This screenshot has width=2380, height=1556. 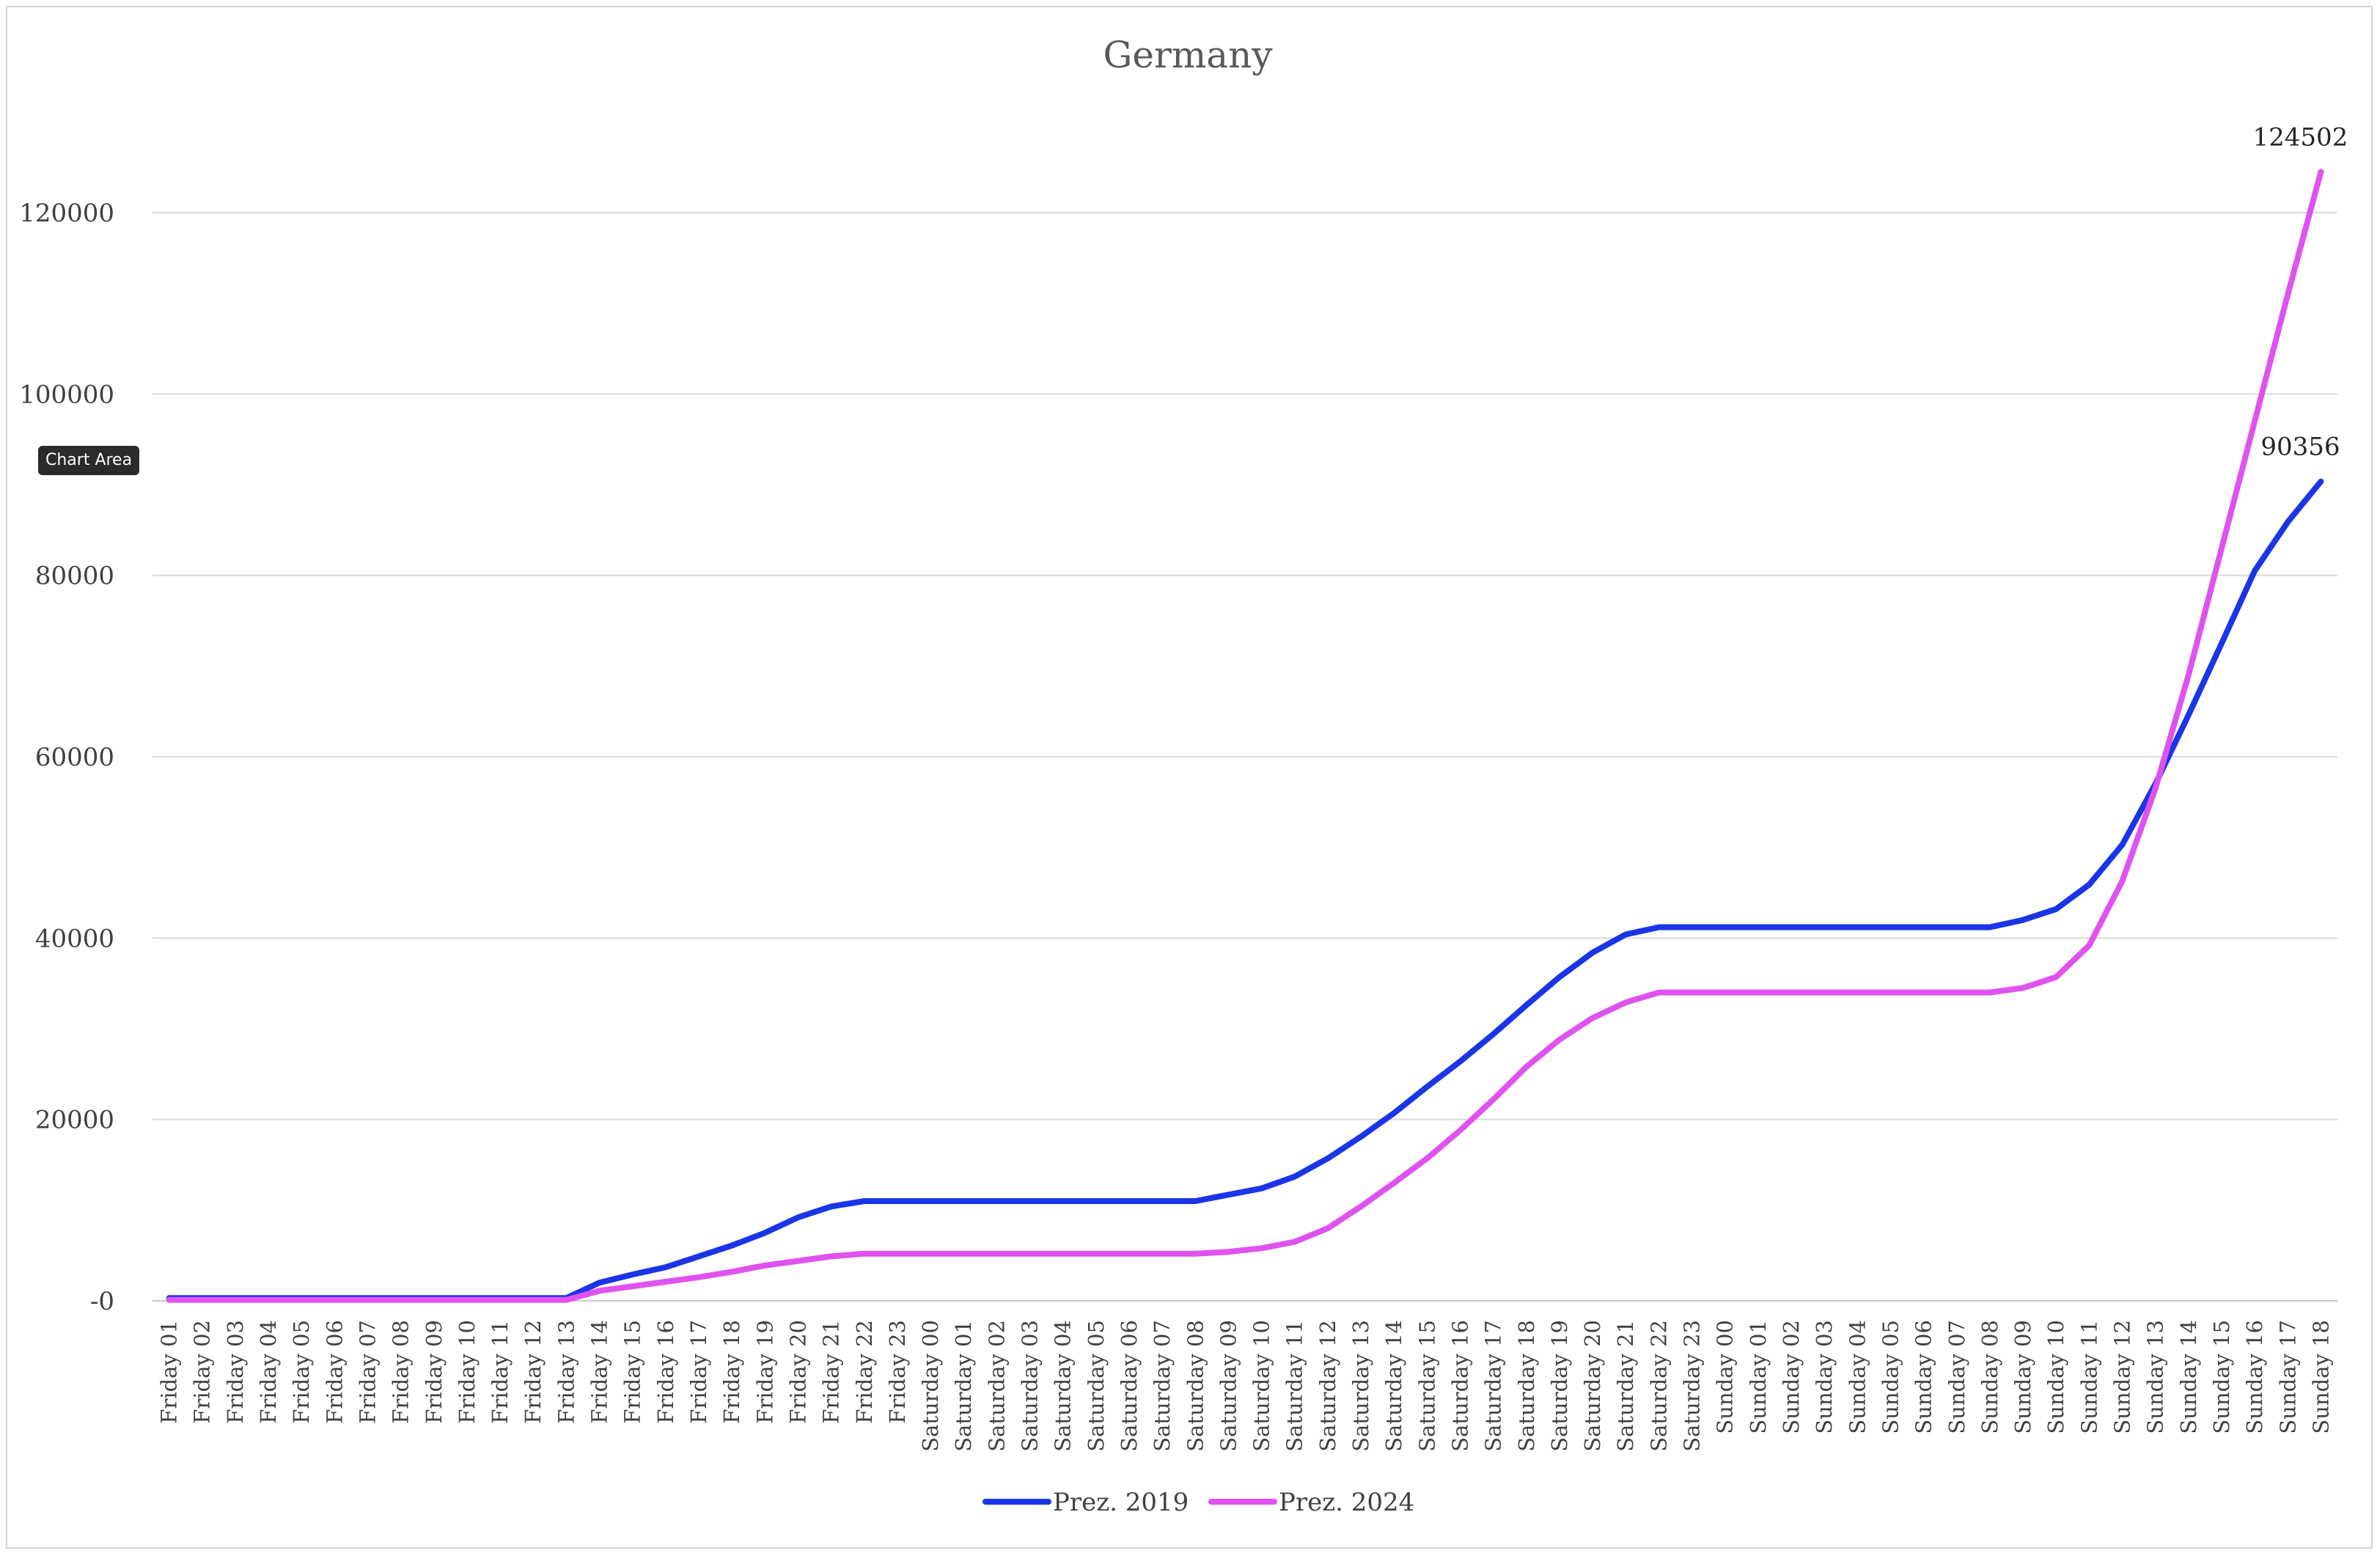 What do you see at coordinates (2089, 1377) in the screenshot?
I see `x-tick-label: Sunday 11` at bounding box center [2089, 1377].